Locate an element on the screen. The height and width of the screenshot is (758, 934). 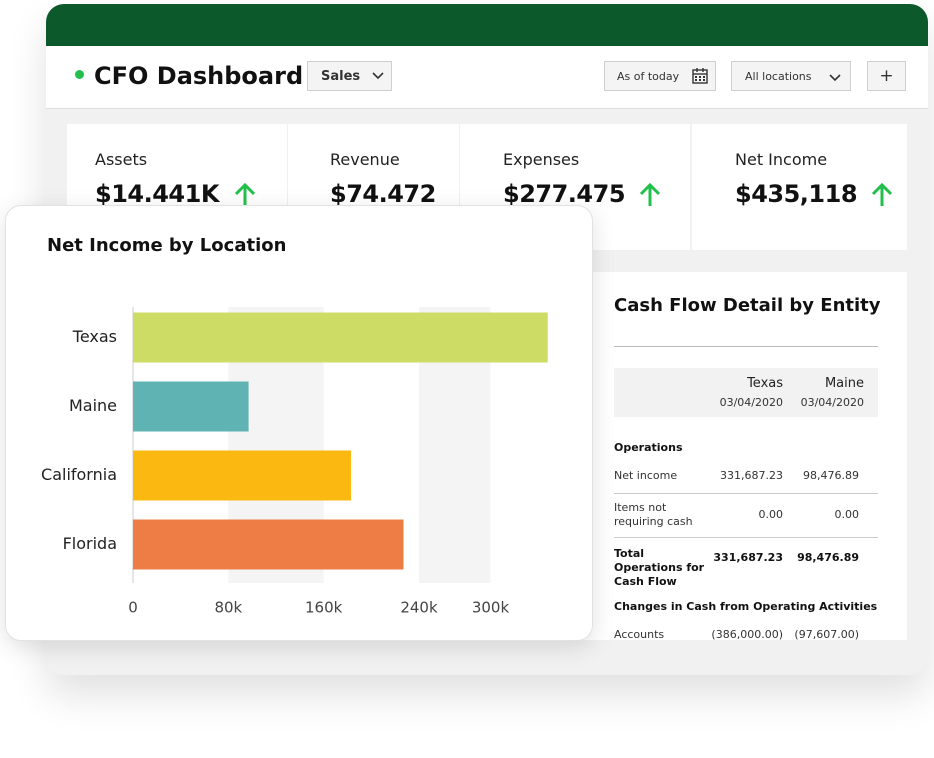
x-tick-label: 300k is located at coordinates (491, 608).